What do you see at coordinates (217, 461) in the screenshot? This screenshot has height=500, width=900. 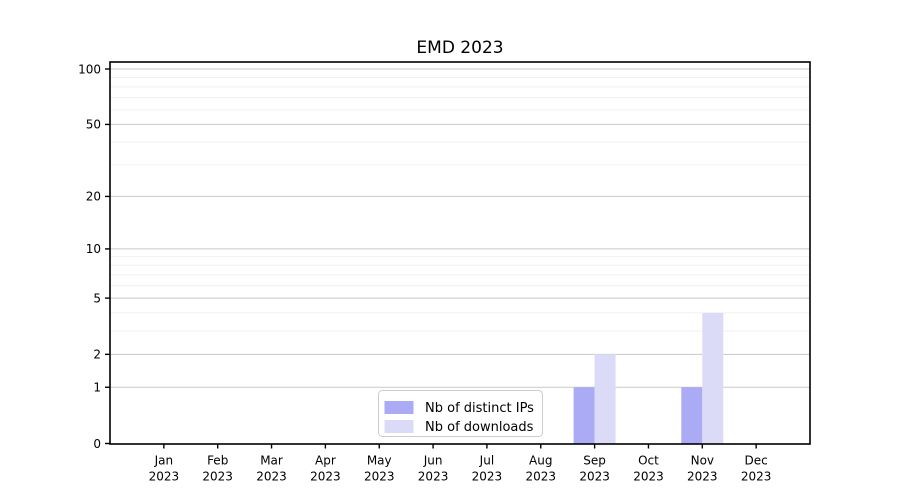 I see `x-axis-month-label: Feb` at bounding box center [217, 461].